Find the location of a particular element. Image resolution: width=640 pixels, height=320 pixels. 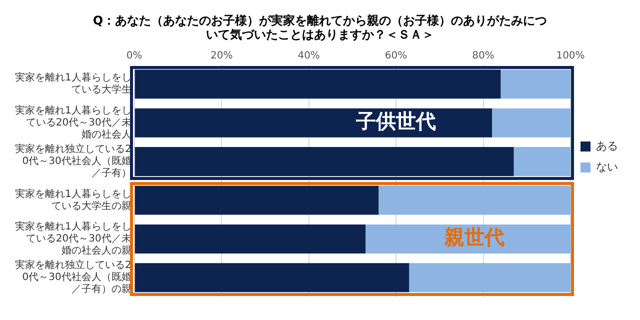

chart-title: Q：あなた（あなたのお子様）が実家を離れてから親の（お子様）のありがたみについて気づいたことはありますか？＜ＳＡ＞ is located at coordinates (320, 27).